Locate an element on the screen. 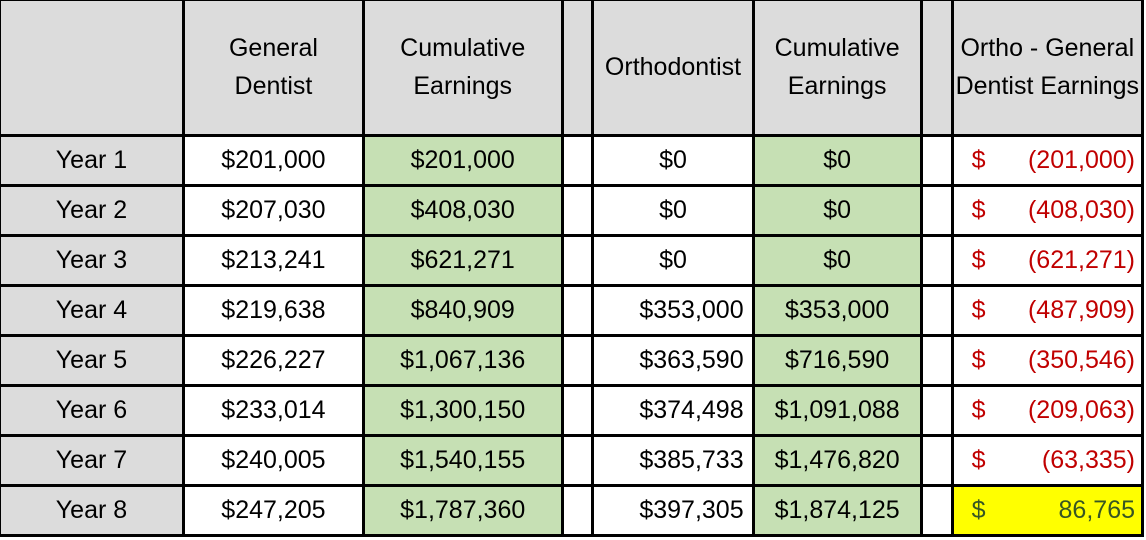 The image size is (1146, 540). ortho-earnings-cell: $397,305 is located at coordinates (673, 510).